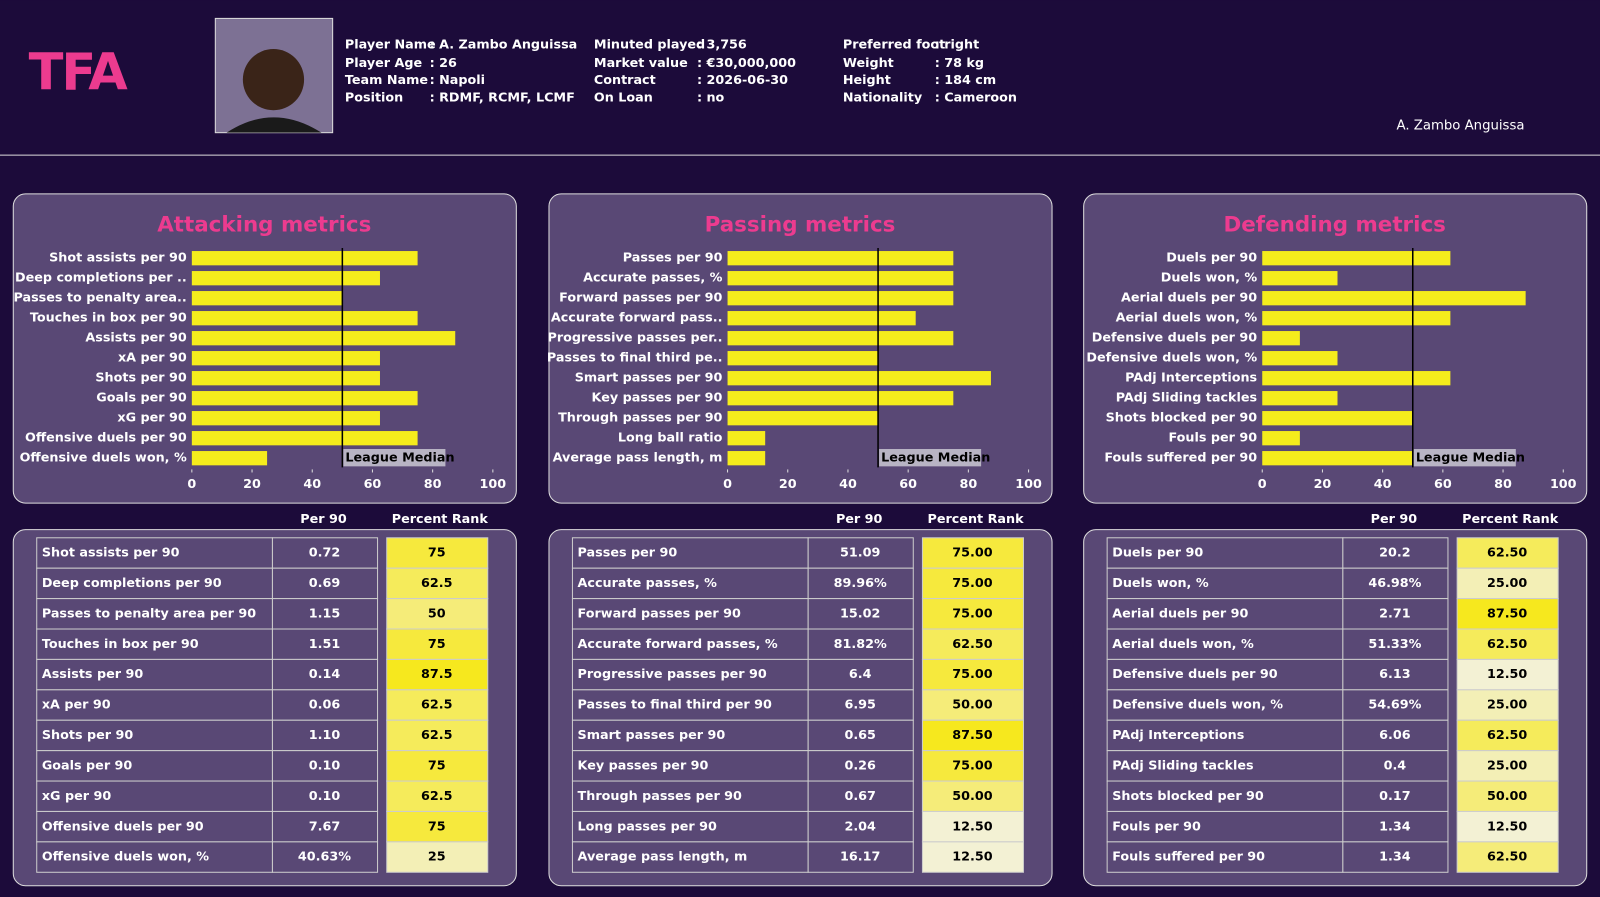  I want to click on metric-name: PAdj Sliding tackles, so click(1182, 765).